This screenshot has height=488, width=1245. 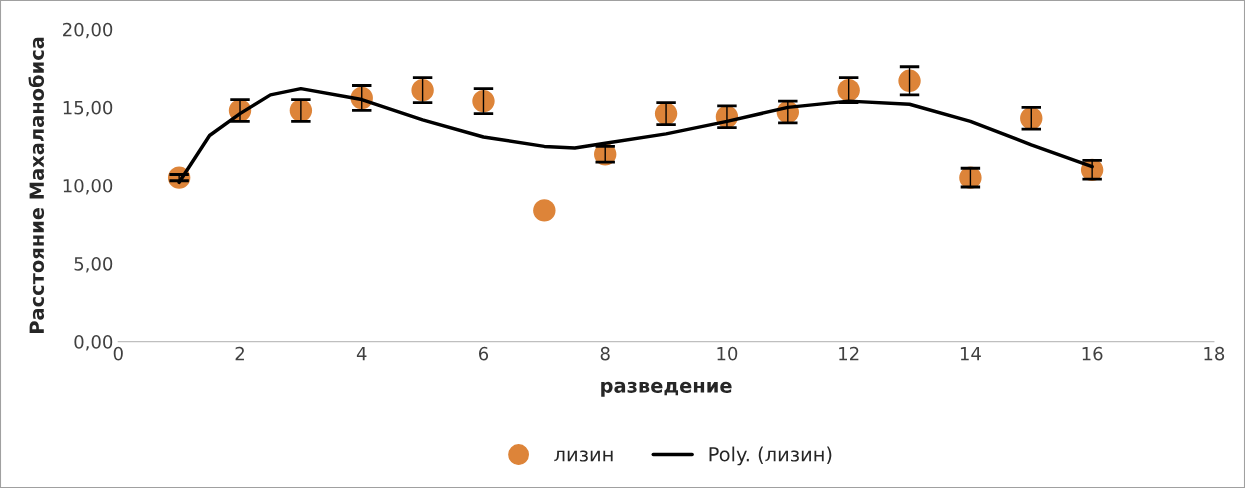 I want to click on x-axis-title: разведение, so click(x=666, y=389).